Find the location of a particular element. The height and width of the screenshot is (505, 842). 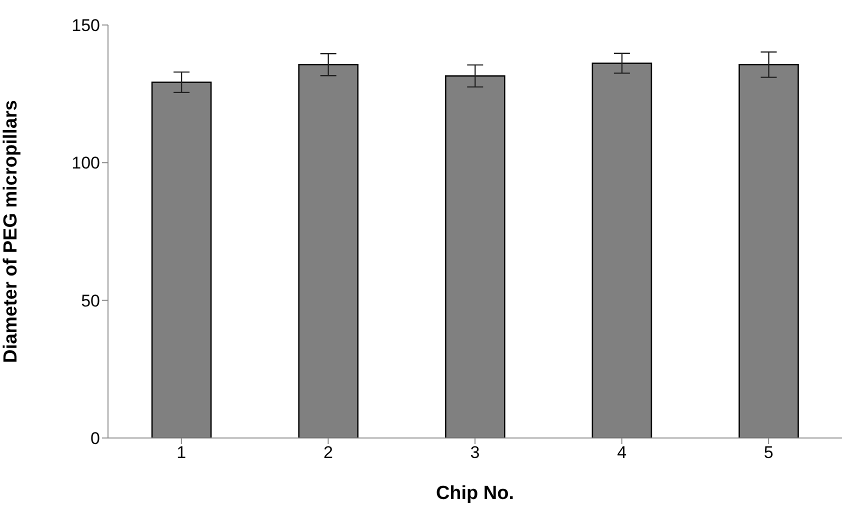

x-tick-label: 4 is located at coordinates (622, 452).